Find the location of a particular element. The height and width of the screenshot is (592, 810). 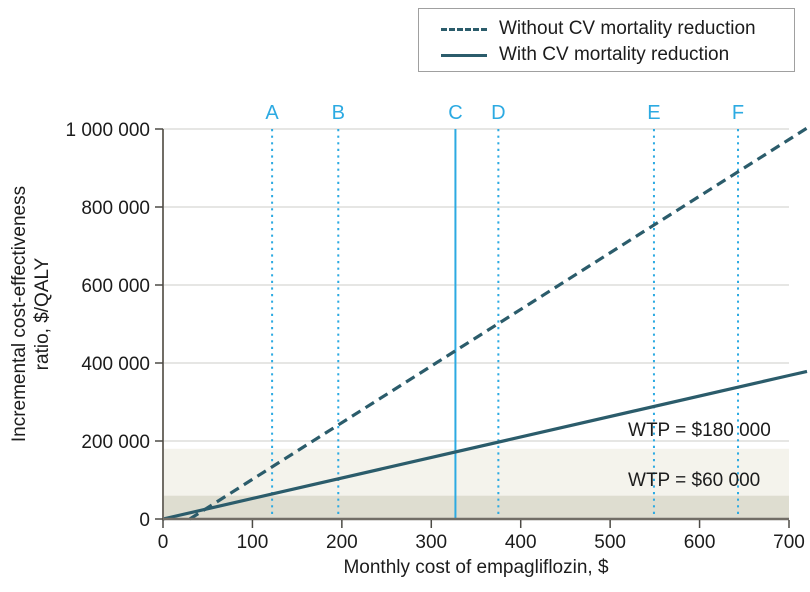

scenario-label-A: A is located at coordinates (272, 113).